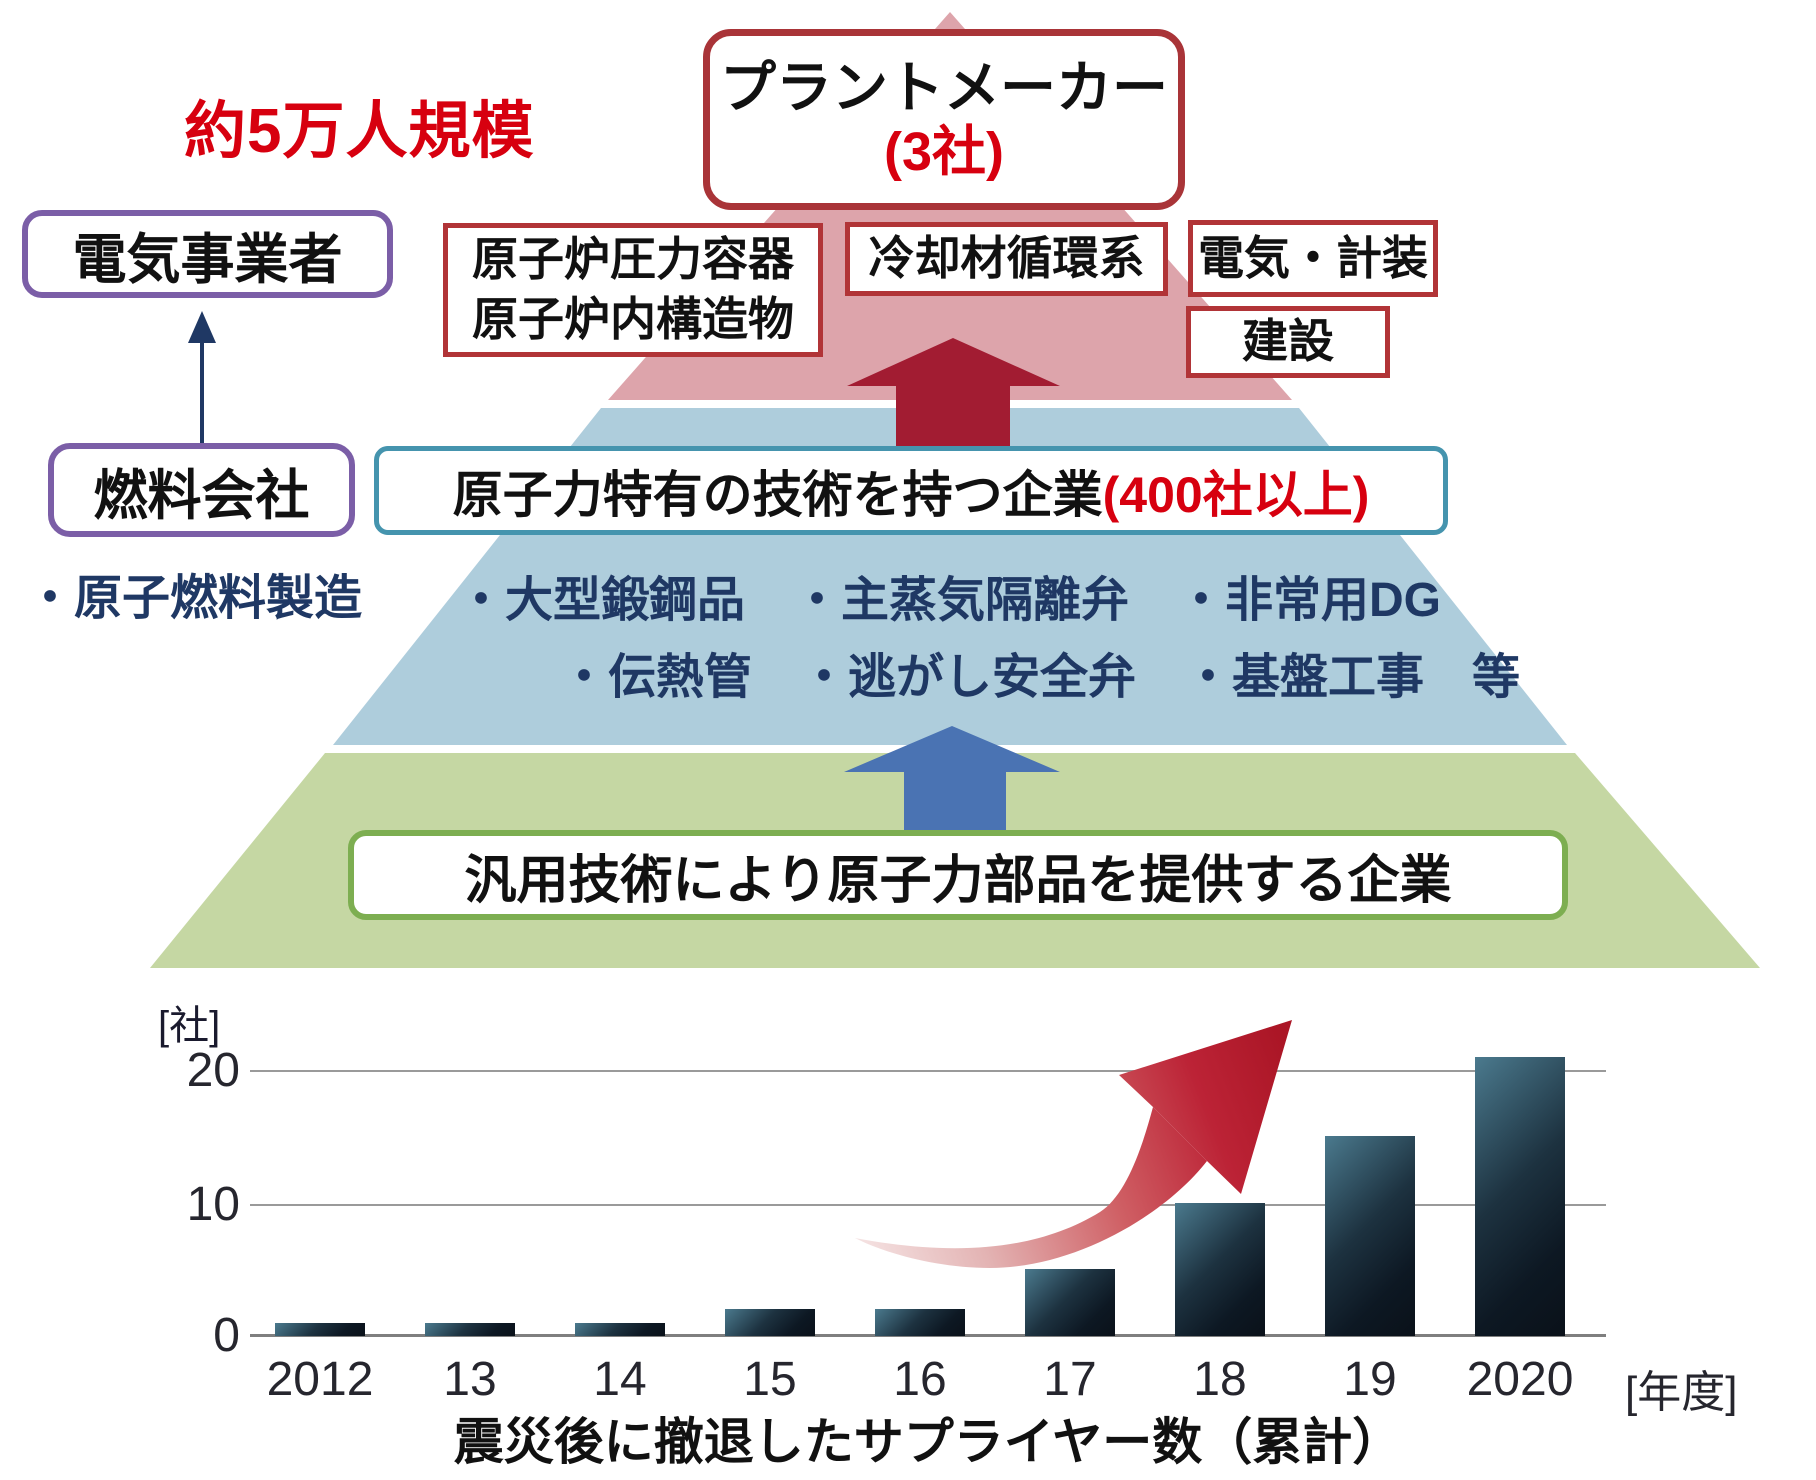 The width and height of the screenshot is (1816, 1480). What do you see at coordinates (1520, 1379) in the screenshot?
I see `x-tick-label: 2020` at bounding box center [1520, 1379].